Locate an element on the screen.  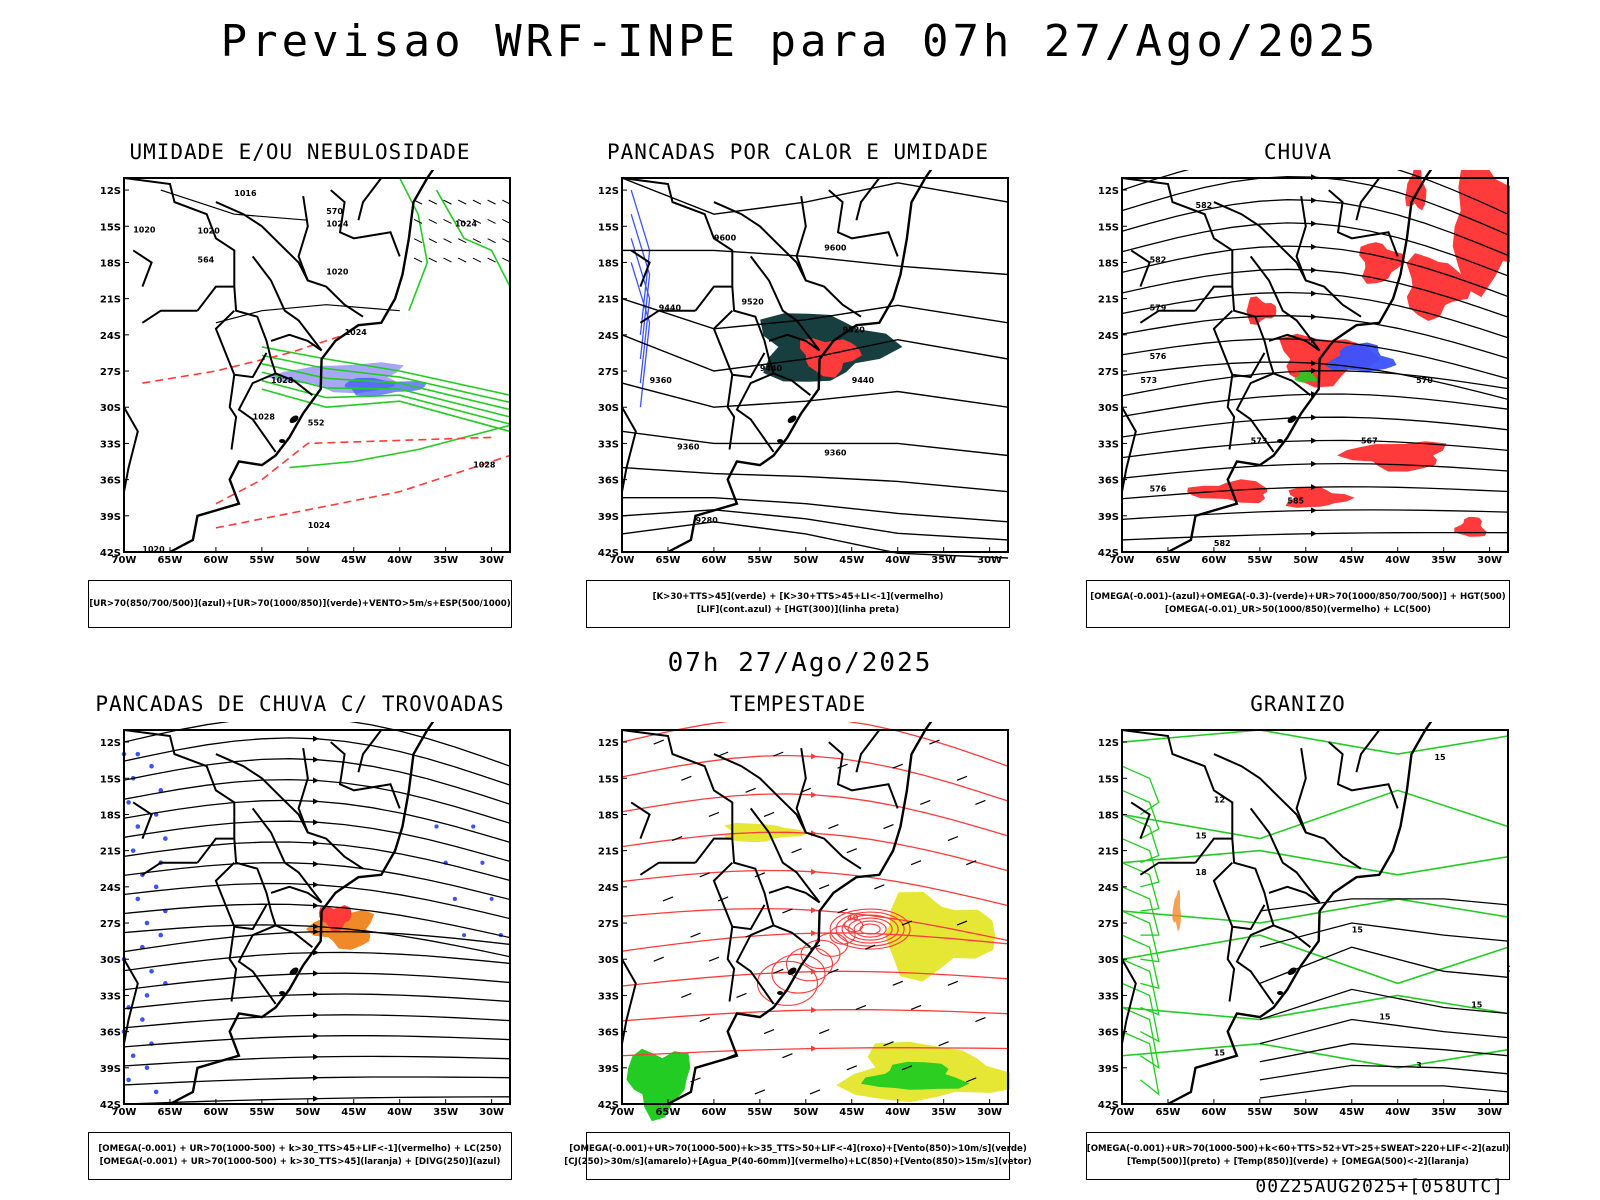
run-info: 00Z25AUG2025+[058UTC] is located at coordinates (1379, 1186).